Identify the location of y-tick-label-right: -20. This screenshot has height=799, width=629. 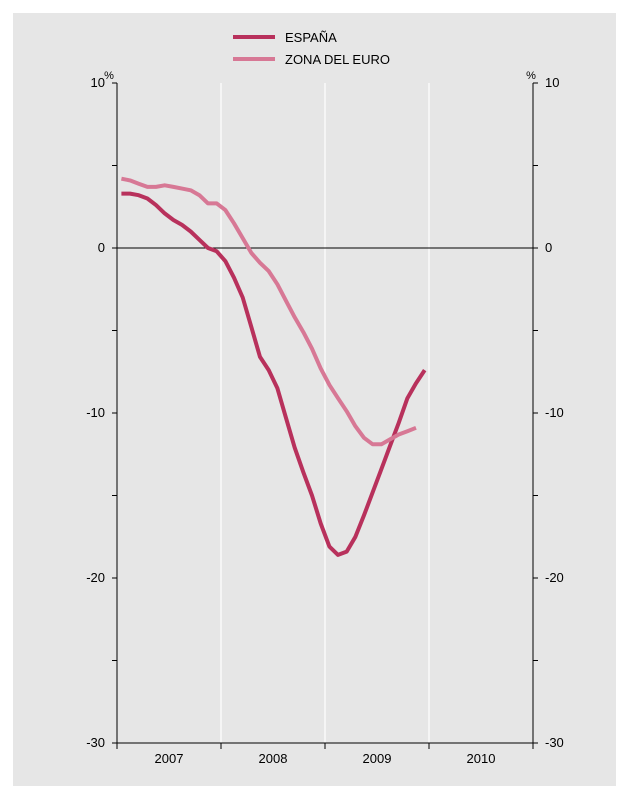
(554, 577).